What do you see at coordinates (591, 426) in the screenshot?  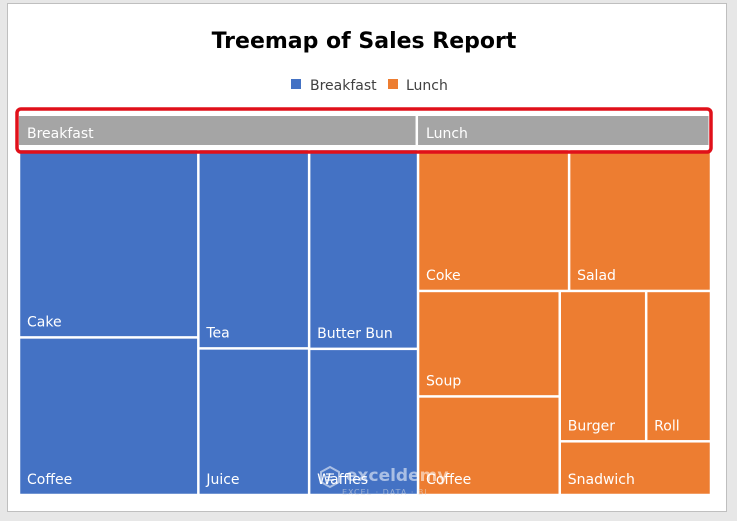 I see `treemap-cell-lunch-burger-label: Burger` at bounding box center [591, 426].